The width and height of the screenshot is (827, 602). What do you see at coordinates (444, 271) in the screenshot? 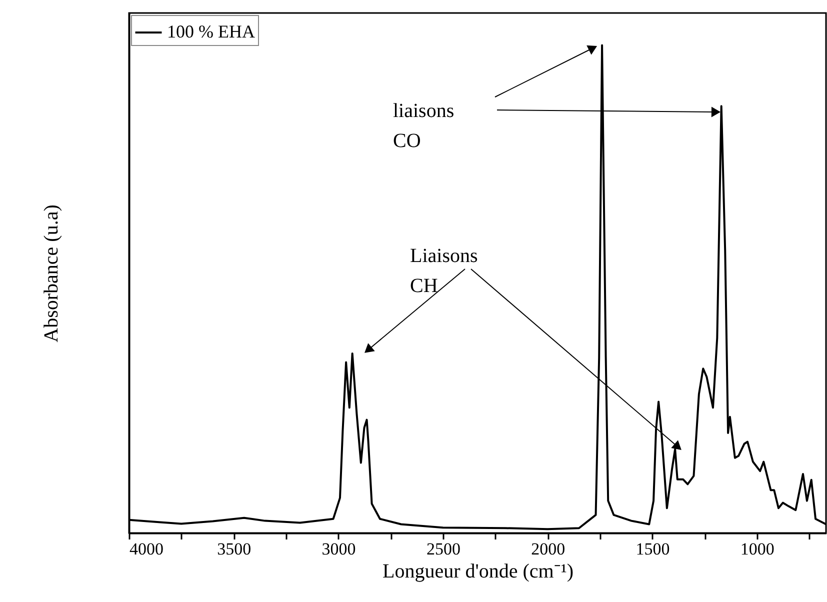
I see `annotation: Liaisons CH` at bounding box center [444, 271].